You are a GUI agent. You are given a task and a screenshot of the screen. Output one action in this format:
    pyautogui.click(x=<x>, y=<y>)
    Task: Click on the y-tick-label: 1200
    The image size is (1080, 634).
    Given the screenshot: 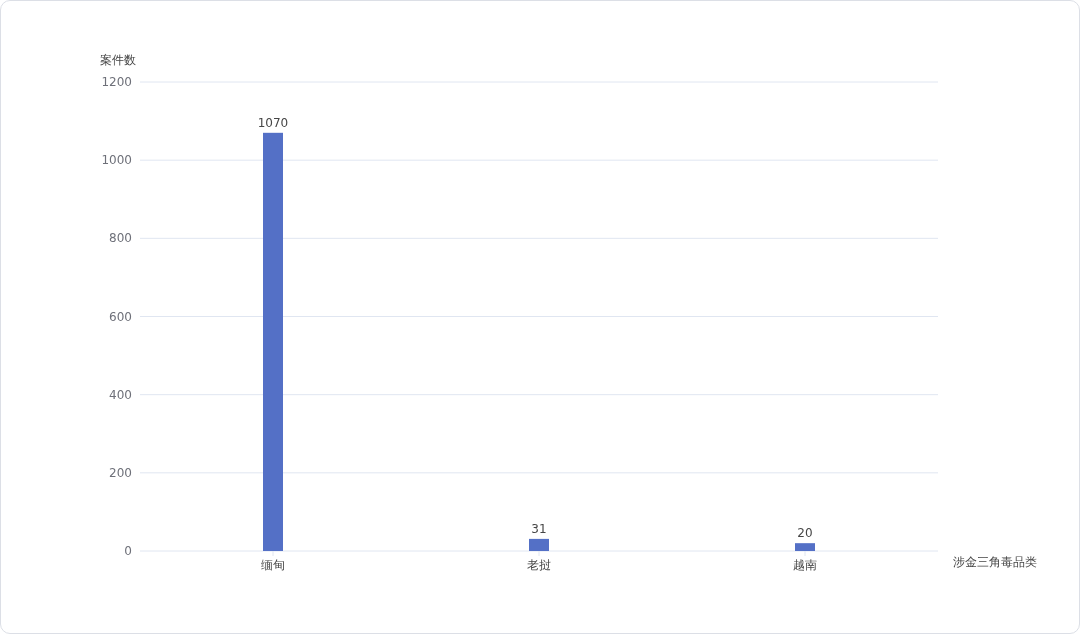 What is the action you would take?
    pyautogui.click(x=116, y=82)
    